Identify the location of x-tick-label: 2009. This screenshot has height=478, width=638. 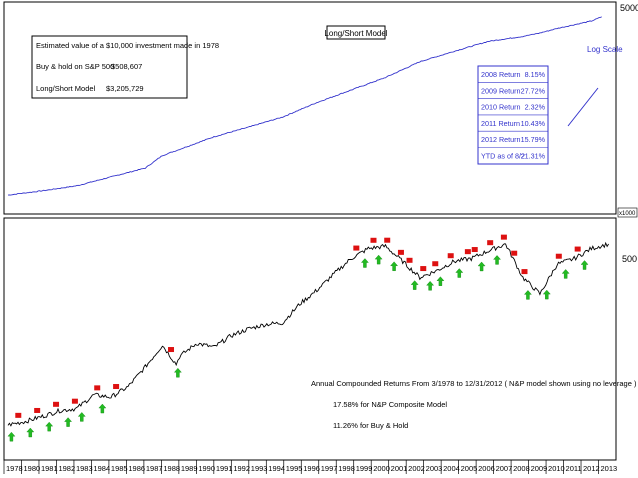
(539, 468).